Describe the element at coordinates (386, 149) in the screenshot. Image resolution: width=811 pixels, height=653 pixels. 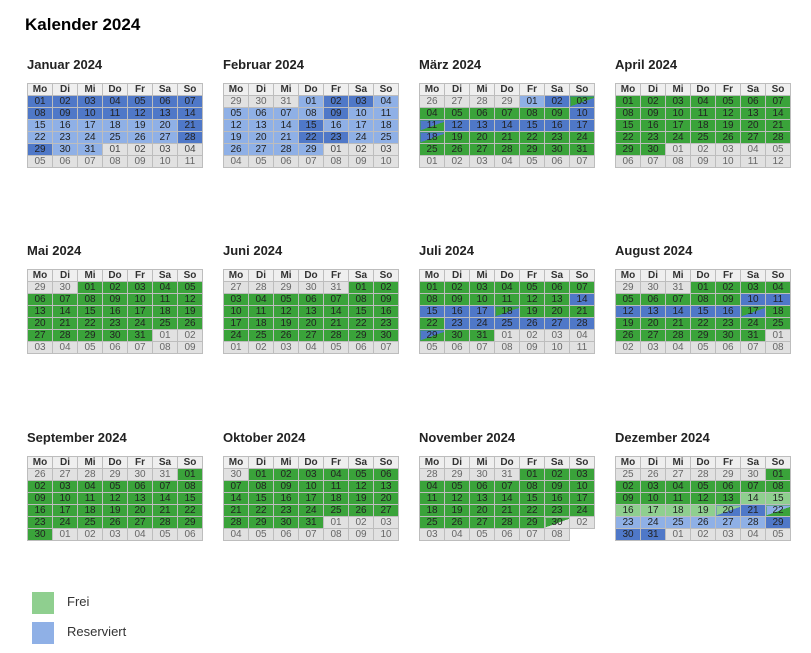
I see `day-cell-other-month: 03` at that location.